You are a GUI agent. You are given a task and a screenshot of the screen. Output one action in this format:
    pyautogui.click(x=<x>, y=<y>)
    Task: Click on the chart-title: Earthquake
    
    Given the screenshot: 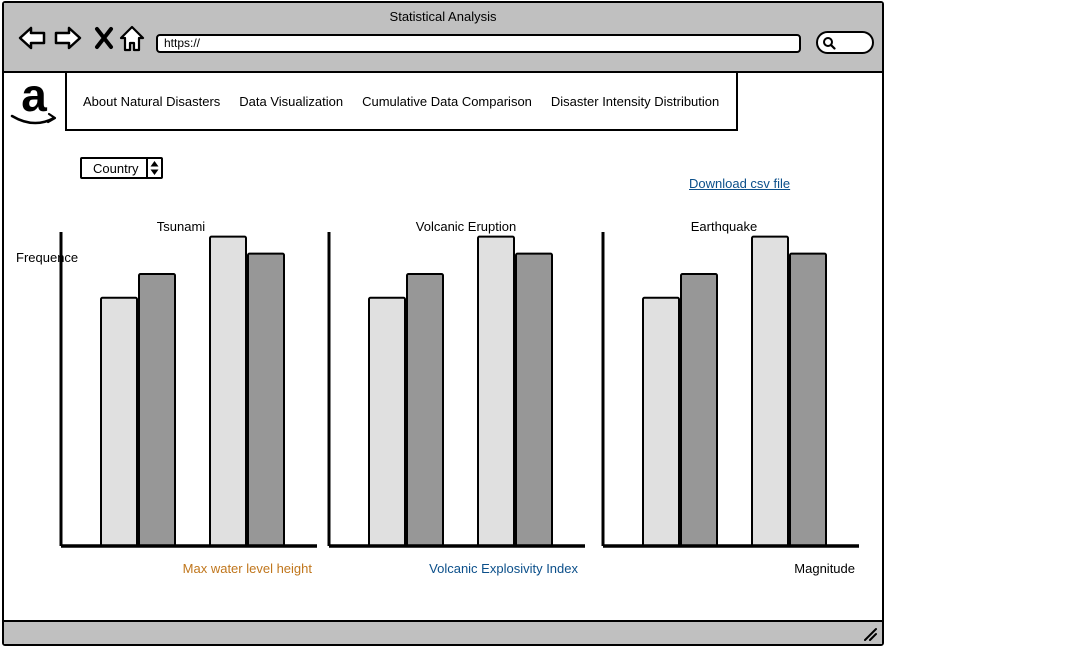 What is the action you would take?
    pyautogui.click(x=724, y=226)
    